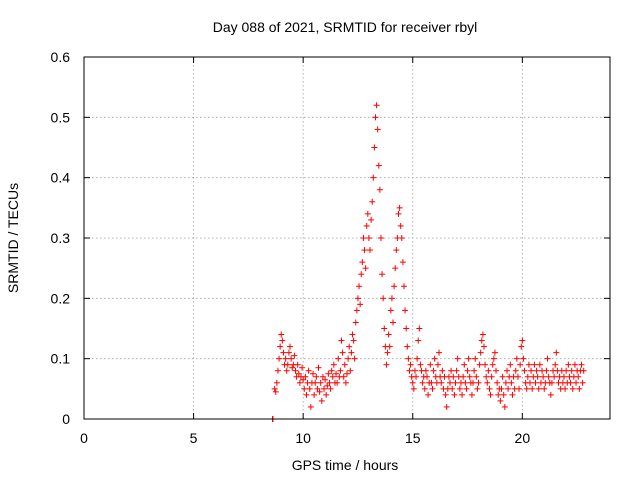 The image size is (640, 480). What do you see at coordinates (303, 438) in the screenshot?
I see `x-tick-label: 10` at bounding box center [303, 438].